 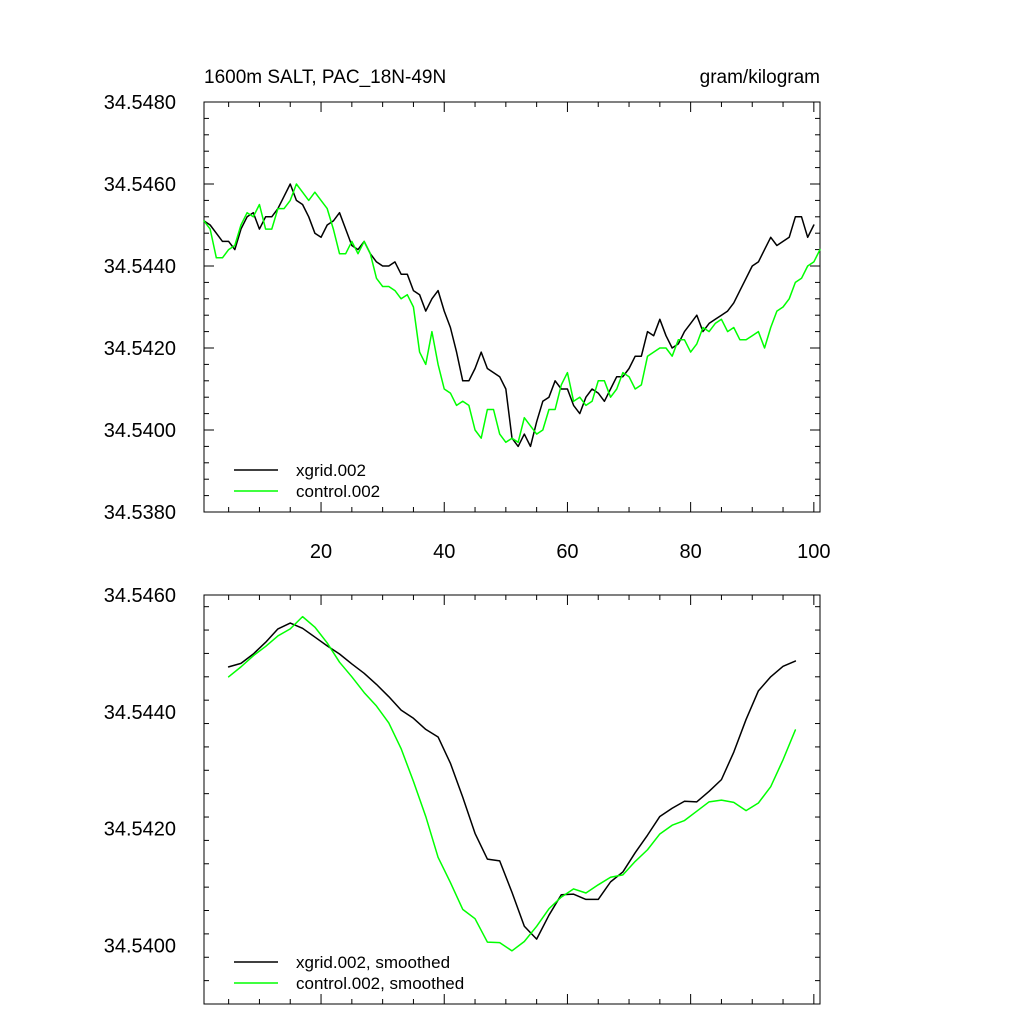 I want to click on y-tick-label: 34.5480, so click(x=140, y=103).